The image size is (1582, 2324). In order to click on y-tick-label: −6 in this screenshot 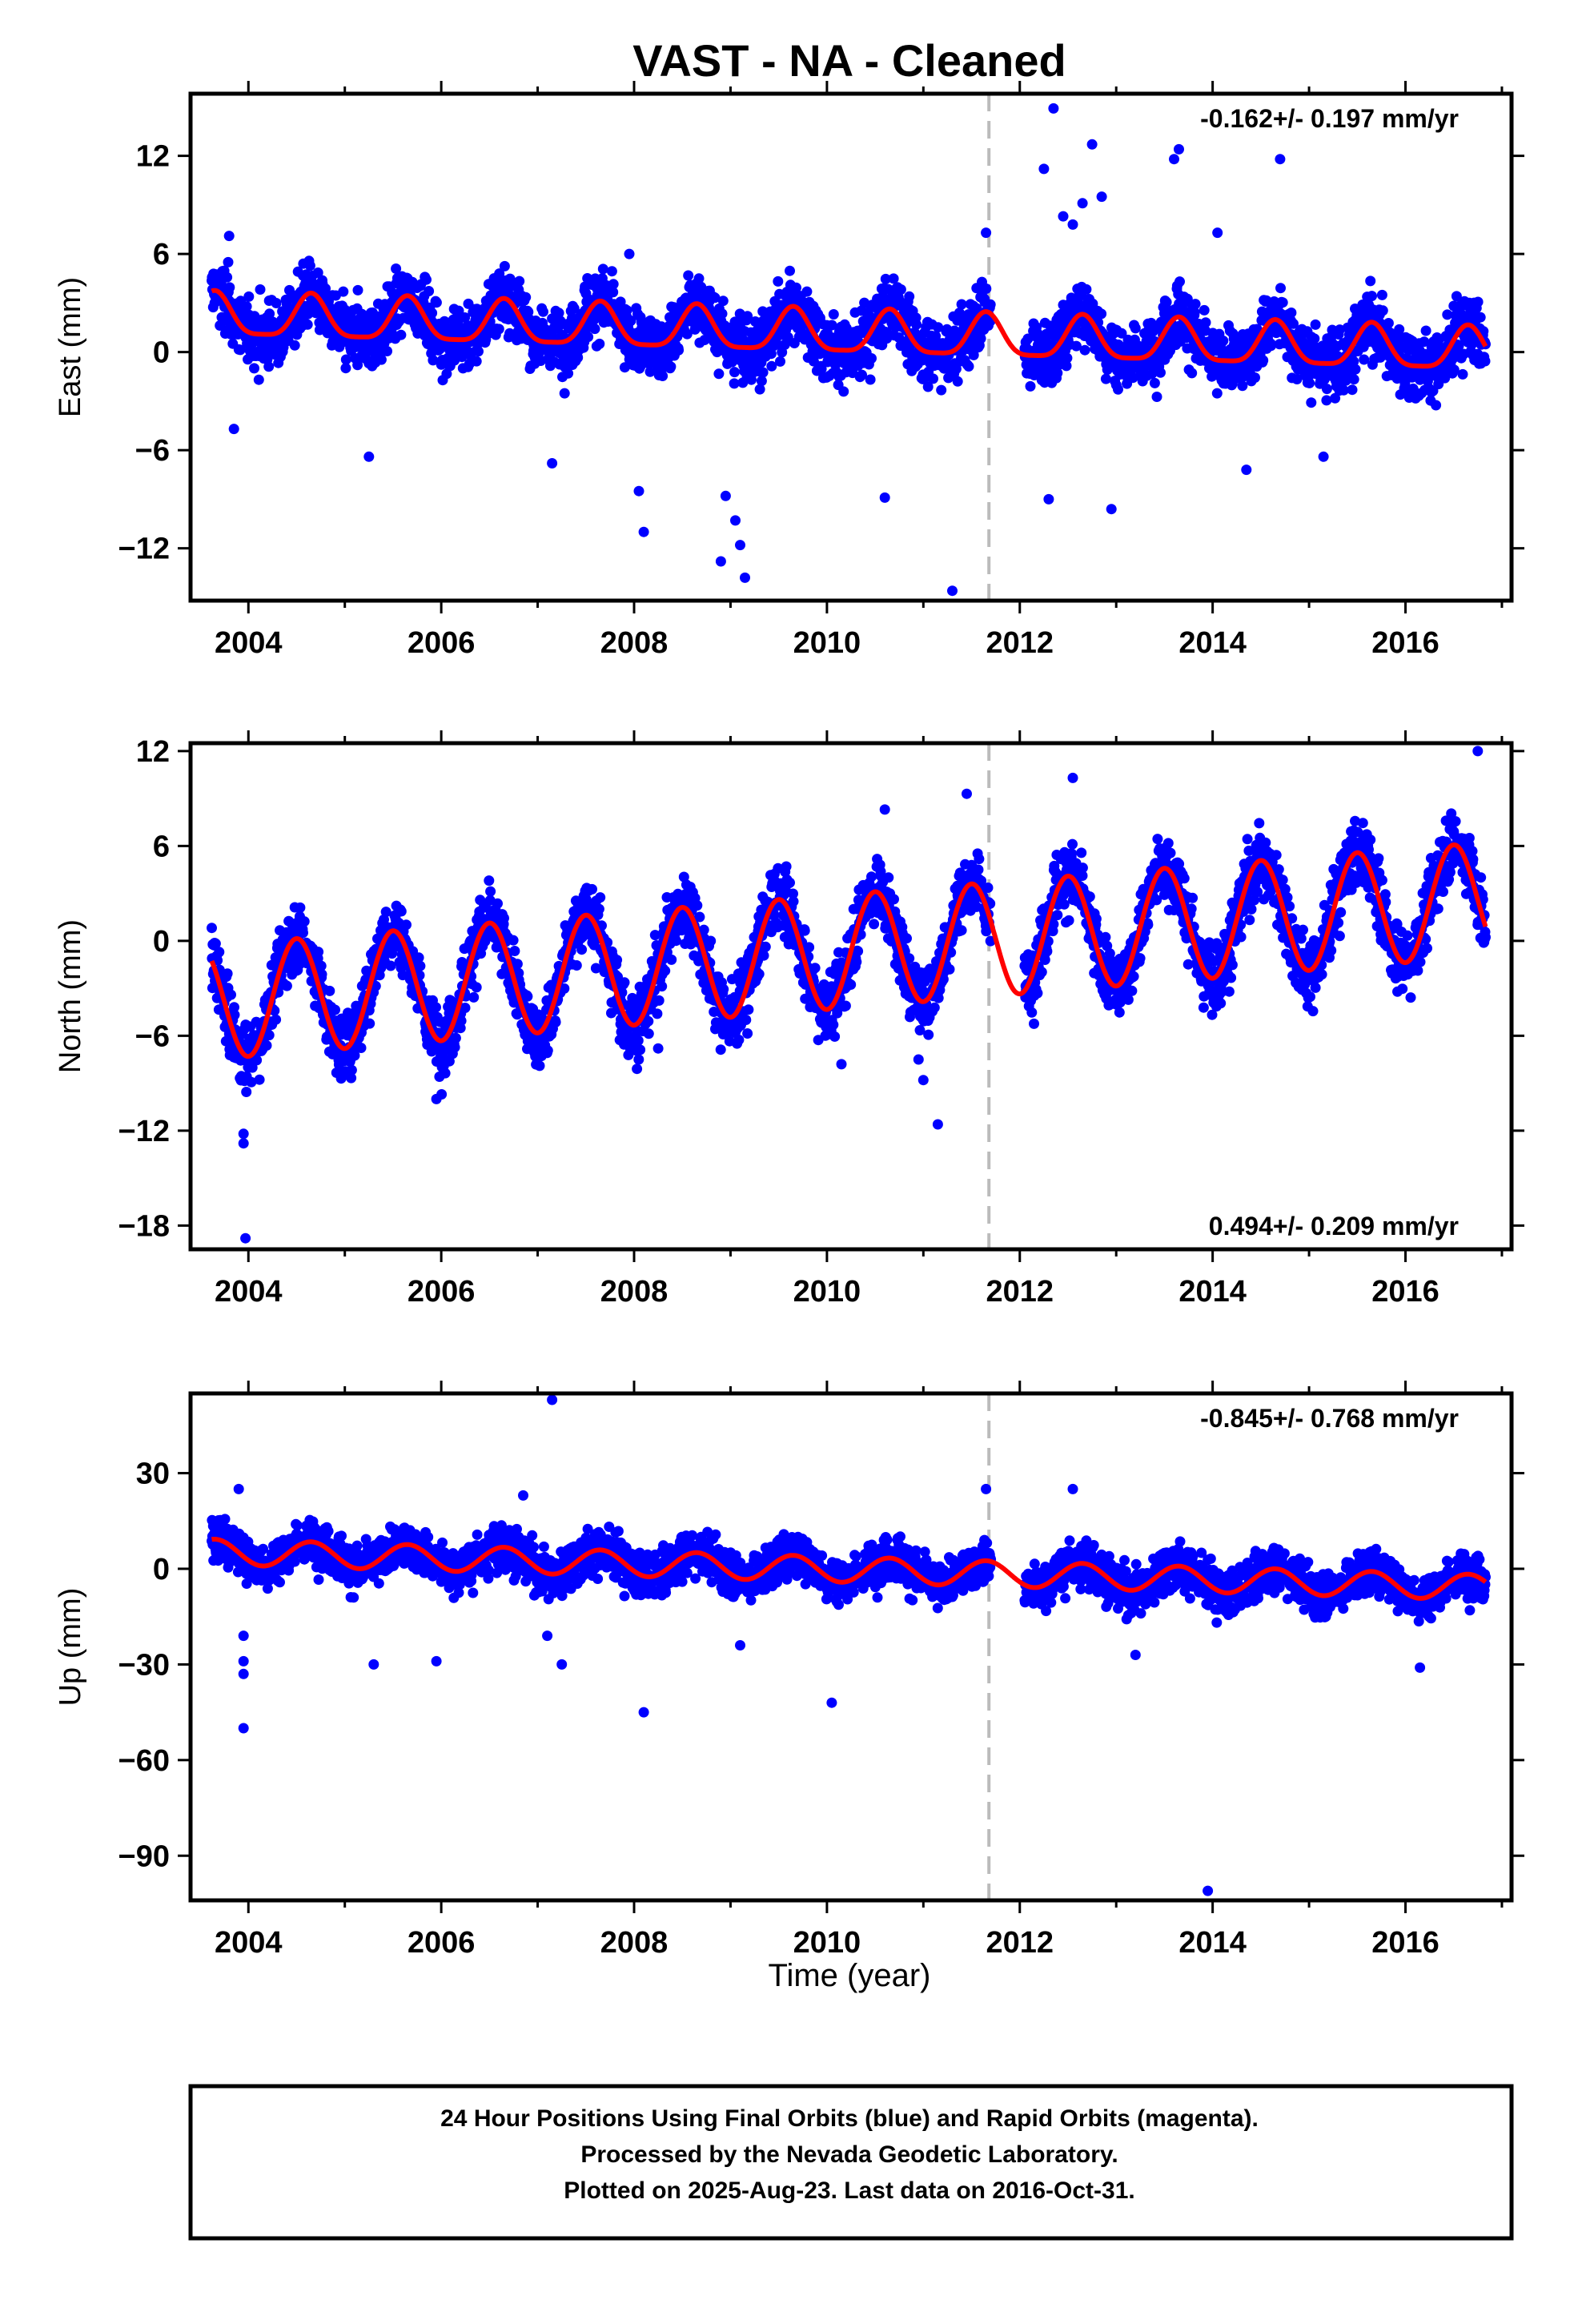, I will do `click(152, 451)`.